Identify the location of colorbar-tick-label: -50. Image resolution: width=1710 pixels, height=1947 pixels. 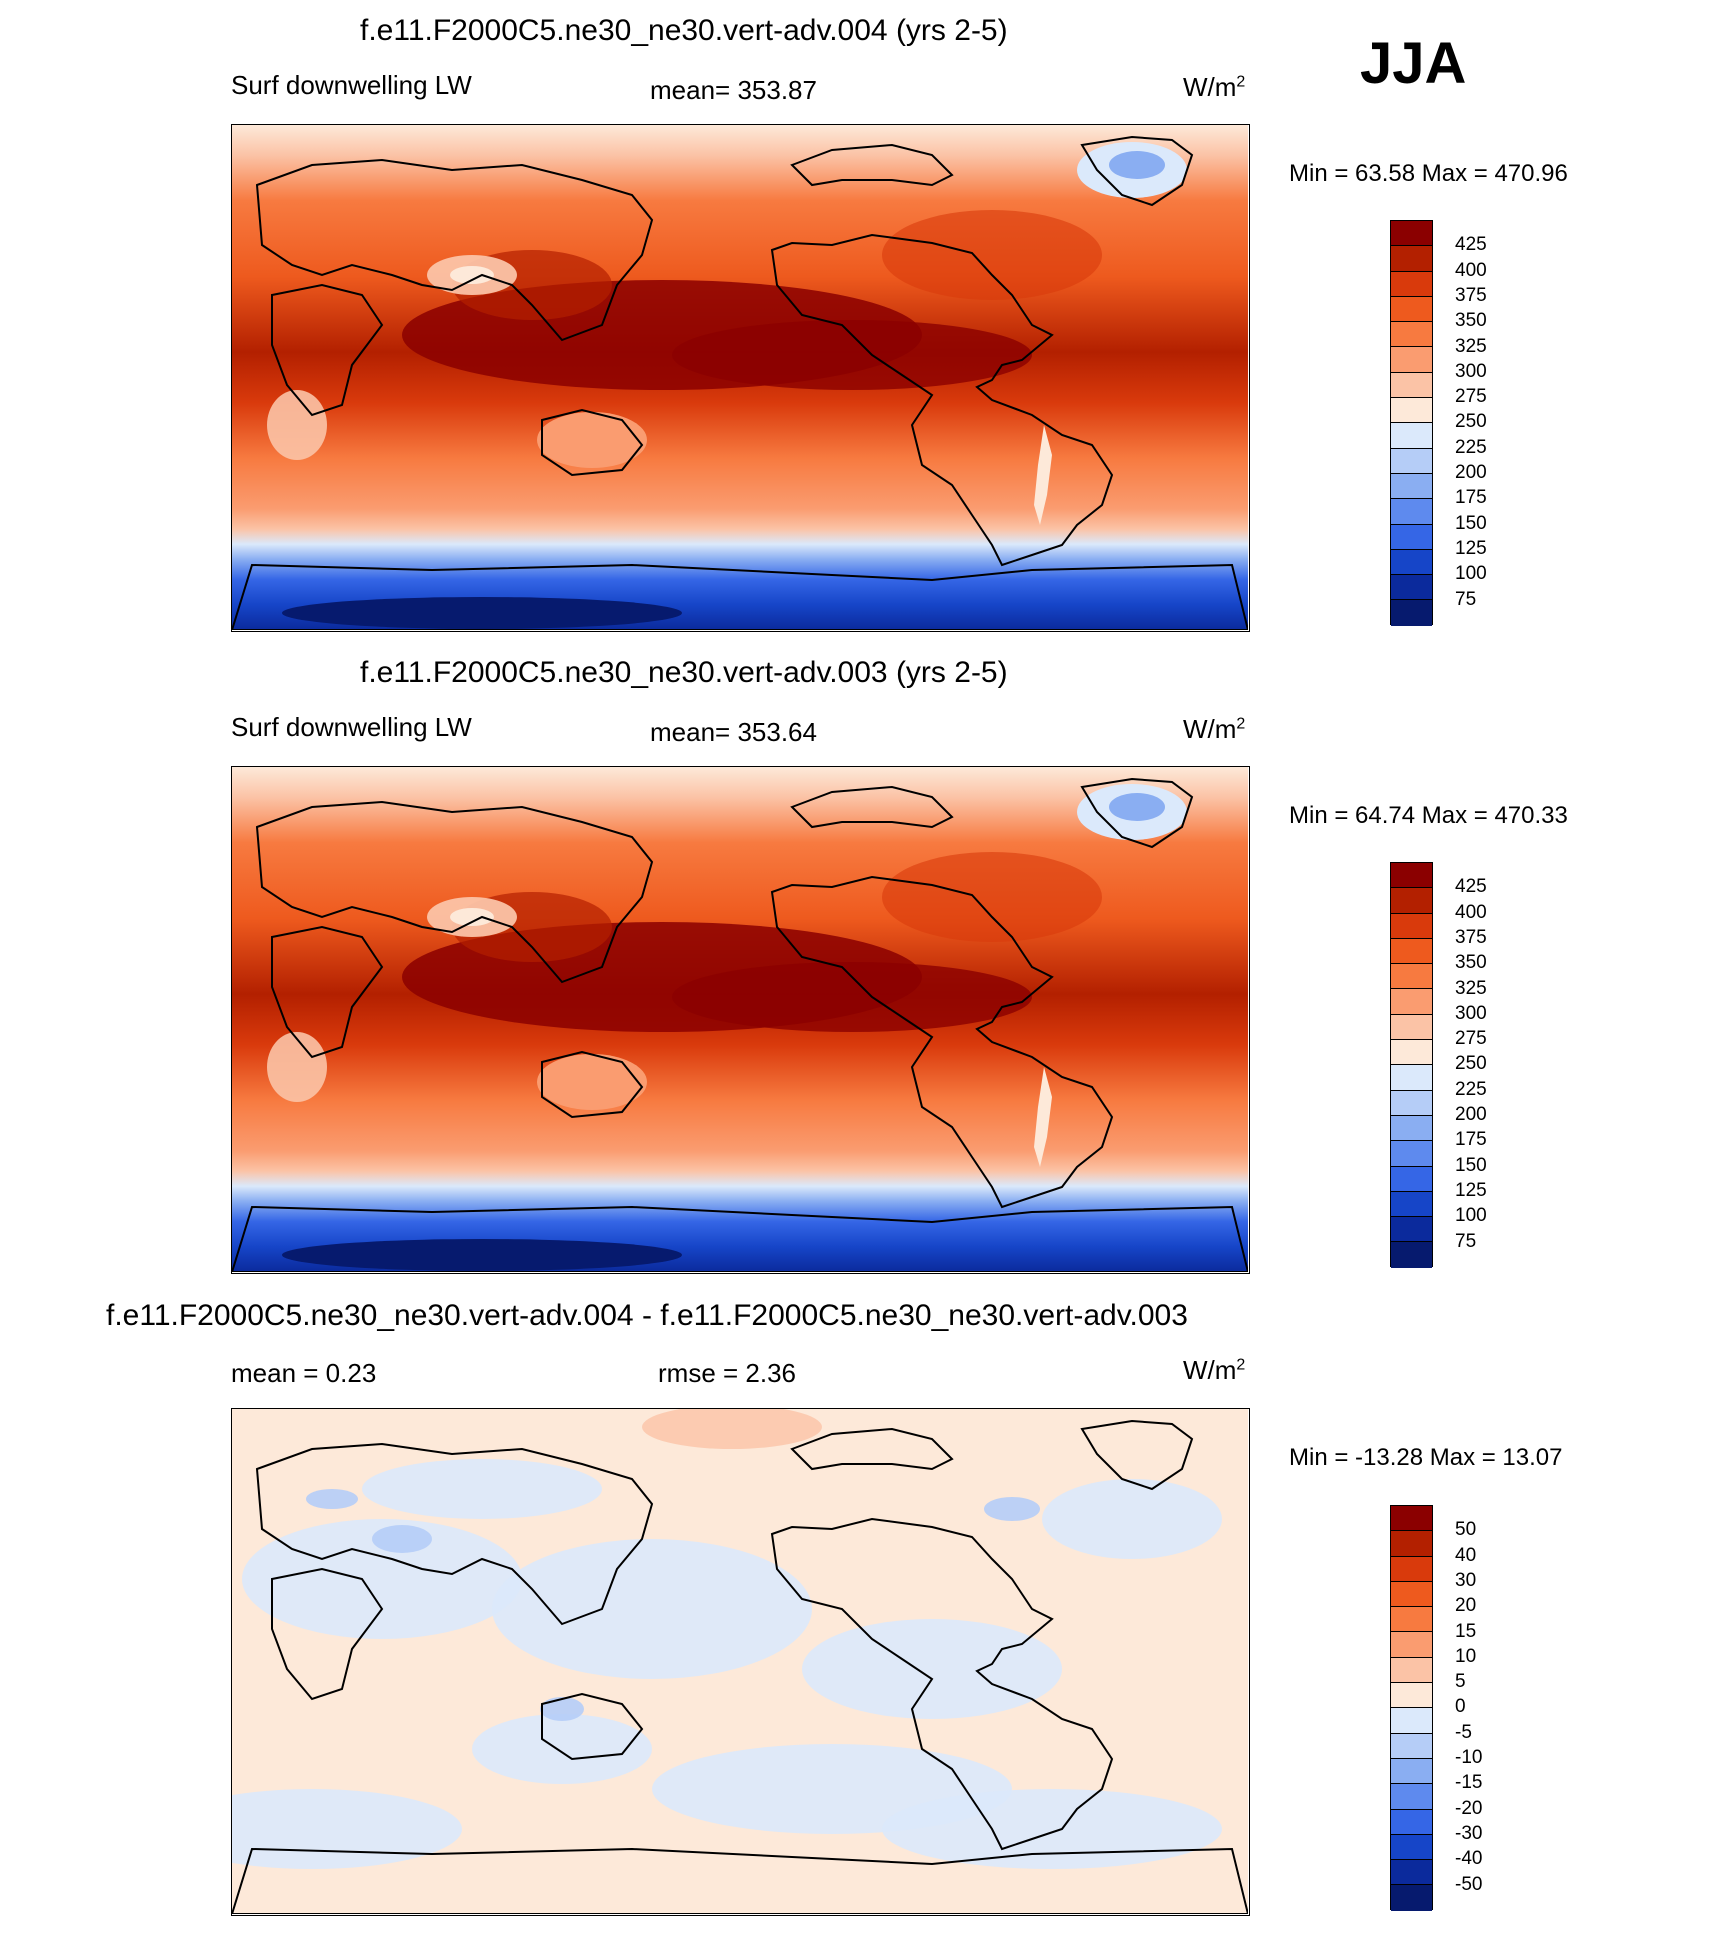
(1469, 1884).